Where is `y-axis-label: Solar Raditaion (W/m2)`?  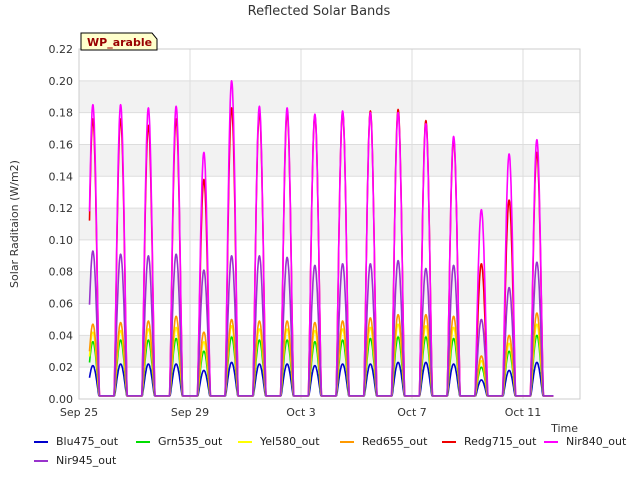
y-axis-label: Solar Raditaion (W/m2) is located at coordinates (14, 224).